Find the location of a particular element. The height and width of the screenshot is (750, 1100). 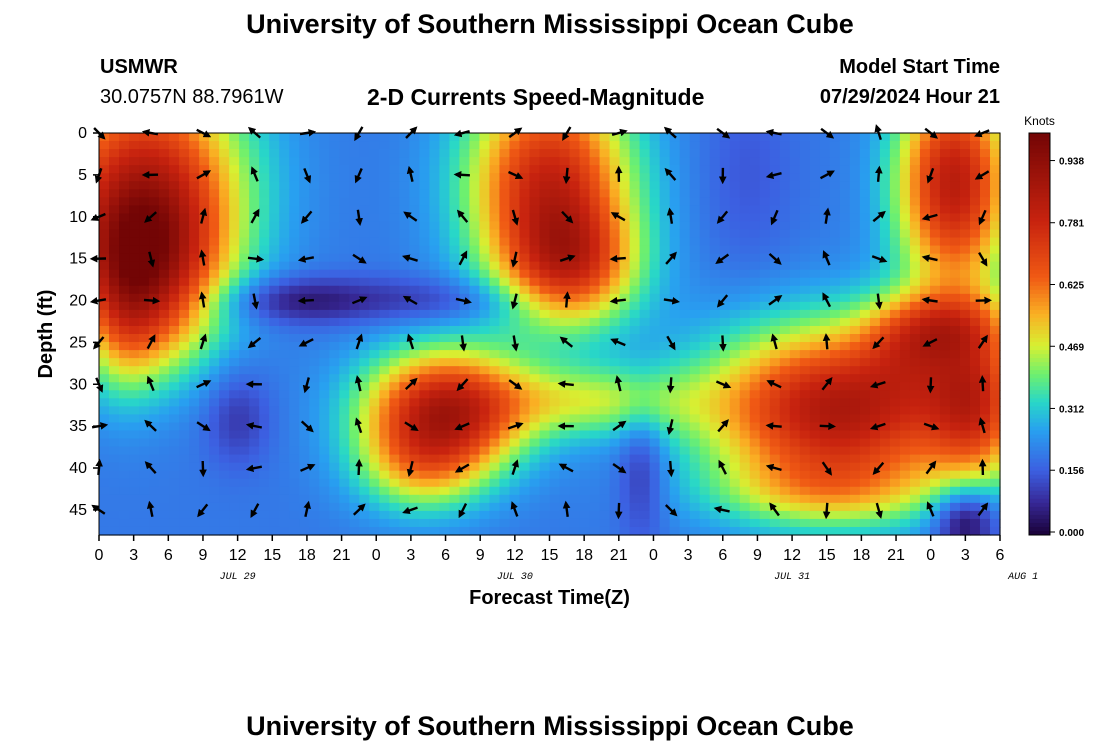

x-tick-label: 0 is located at coordinates (99, 555).